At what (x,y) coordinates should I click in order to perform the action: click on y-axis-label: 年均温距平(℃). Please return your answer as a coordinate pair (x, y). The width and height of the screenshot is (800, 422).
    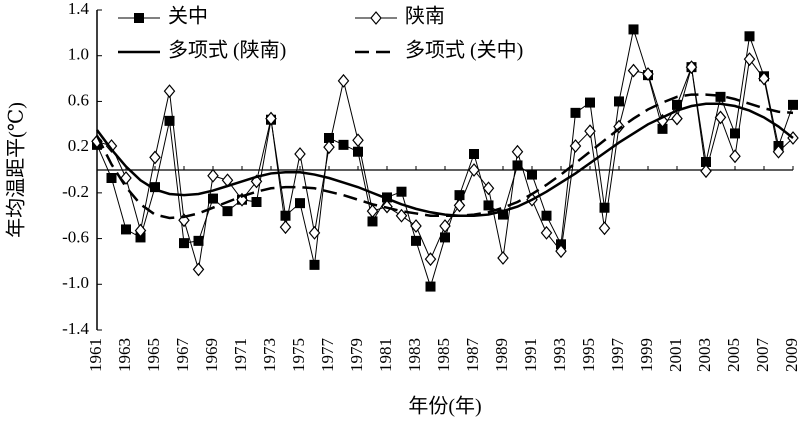
    Looking at the image, I should click on (16, 170).